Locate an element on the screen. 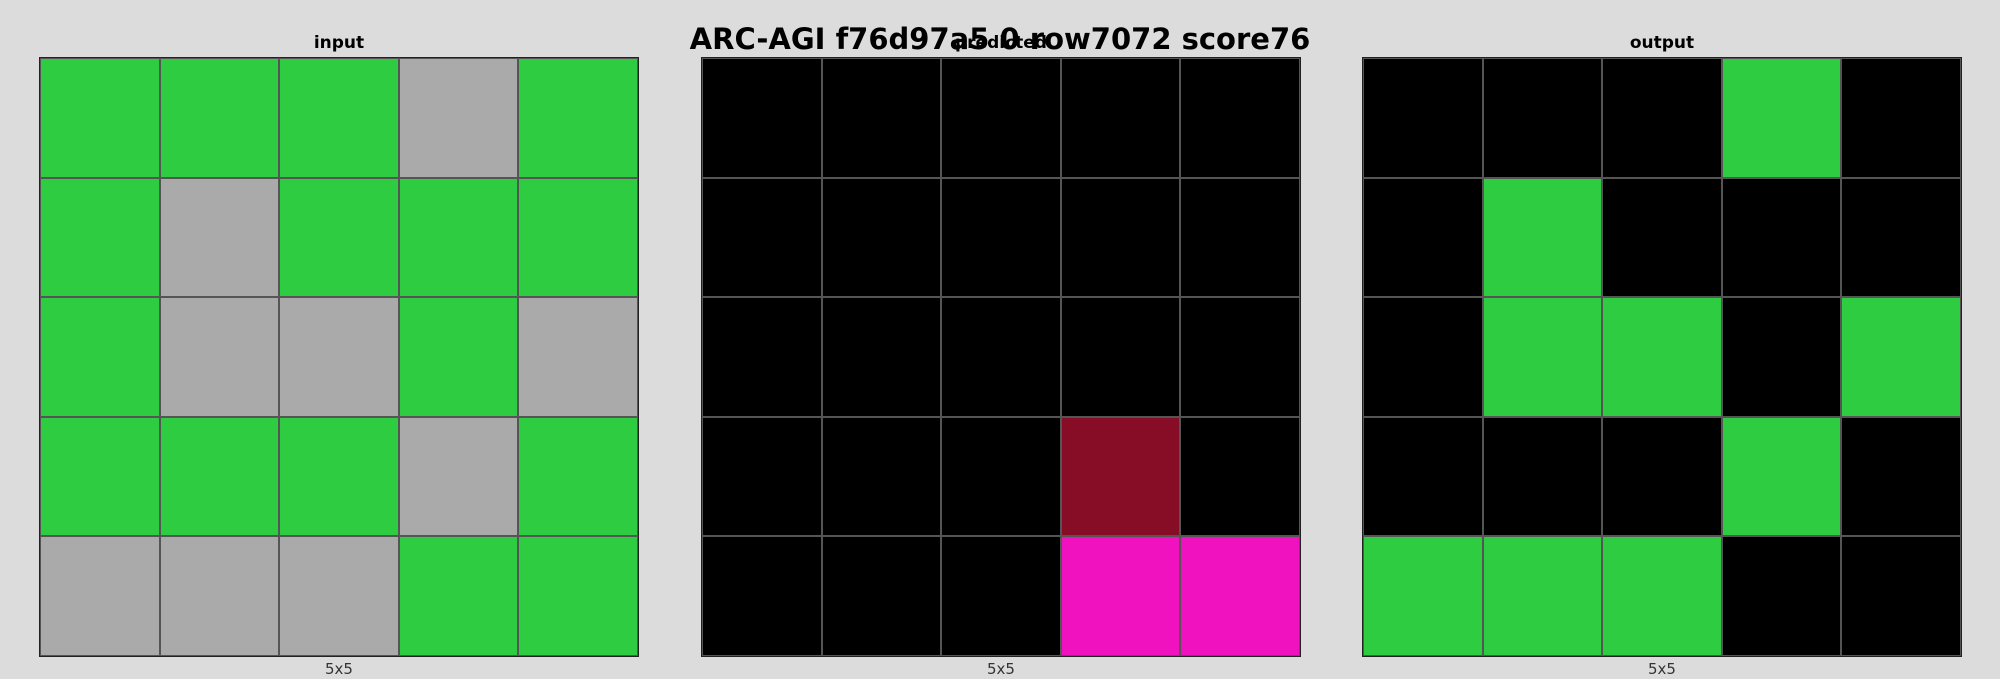 This screenshot has height=679, width=2000. input-cell-r4-c0 is located at coordinates (100, 596).